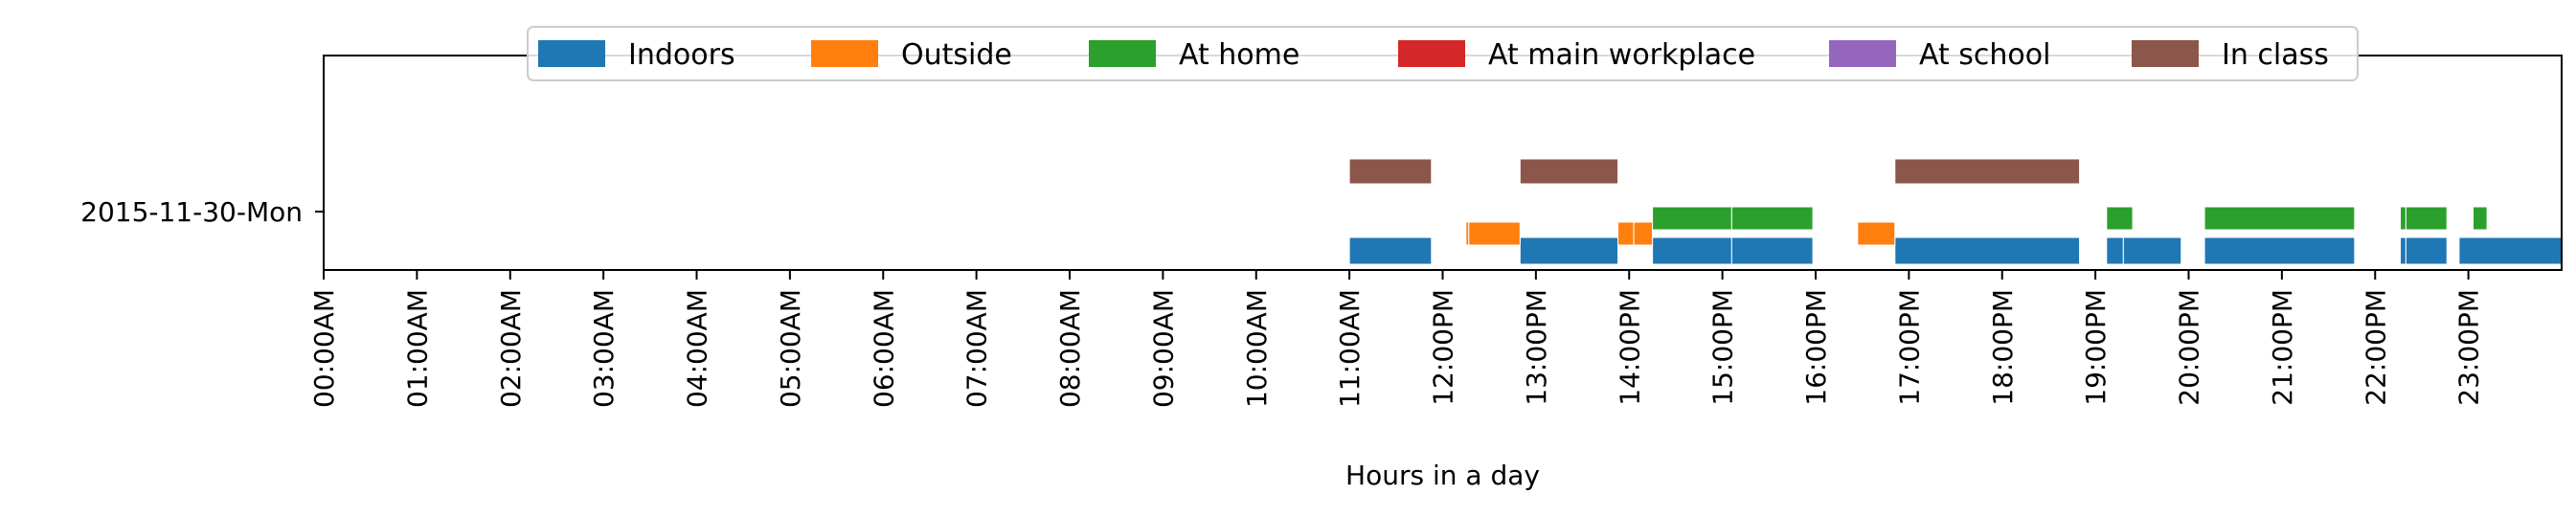 The image size is (2576, 517). What do you see at coordinates (1862, 53) in the screenshot?
I see `at-school-legend-swatch` at bounding box center [1862, 53].